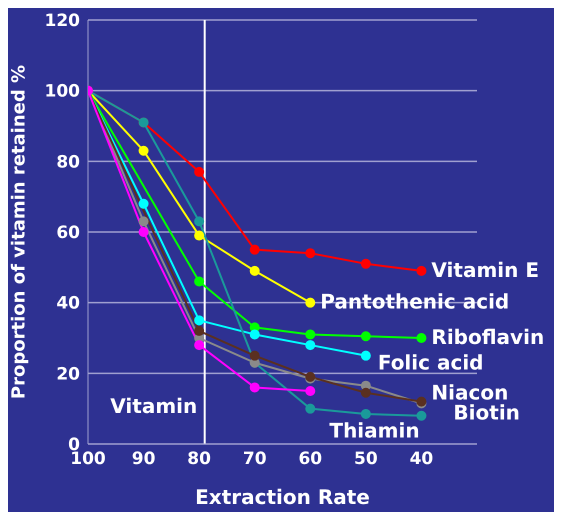 The image size is (562, 520). What do you see at coordinates (485, 270) in the screenshot?
I see `series-label: Vitamin E` at bounding box center [485, 270].